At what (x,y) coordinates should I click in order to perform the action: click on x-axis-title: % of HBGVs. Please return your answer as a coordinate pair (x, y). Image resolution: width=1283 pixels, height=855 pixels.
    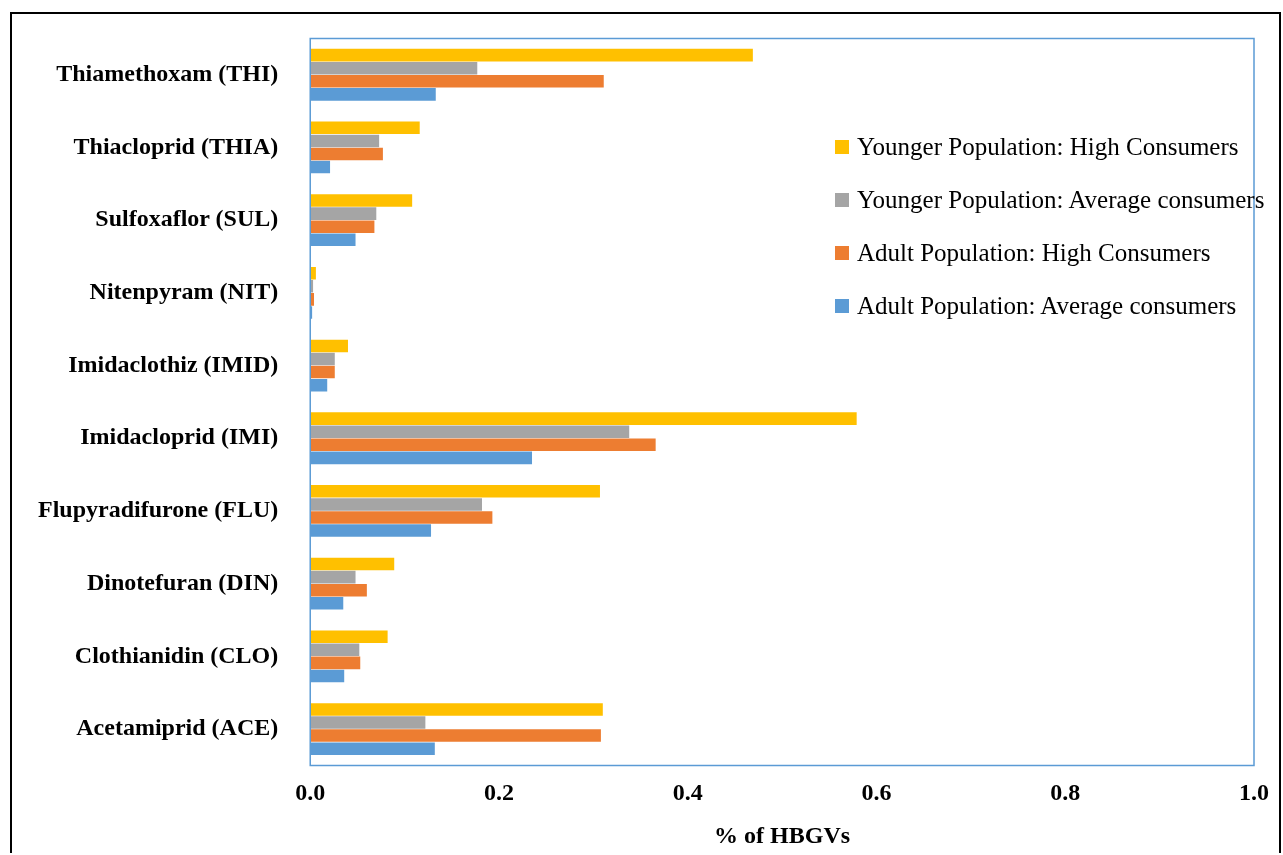
    Looking at the image, I should click on (782, 834).